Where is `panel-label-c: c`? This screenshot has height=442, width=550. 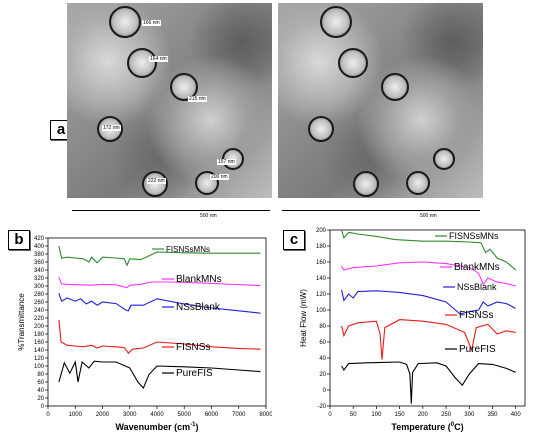 panel-label-c: c is located at coordinates (294, 240).